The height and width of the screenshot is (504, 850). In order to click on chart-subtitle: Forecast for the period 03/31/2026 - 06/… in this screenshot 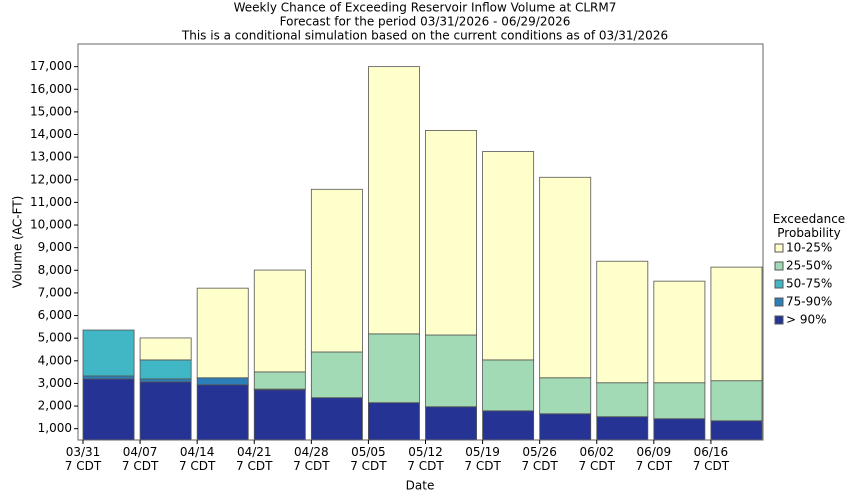, I will do `click(425, 22)`.